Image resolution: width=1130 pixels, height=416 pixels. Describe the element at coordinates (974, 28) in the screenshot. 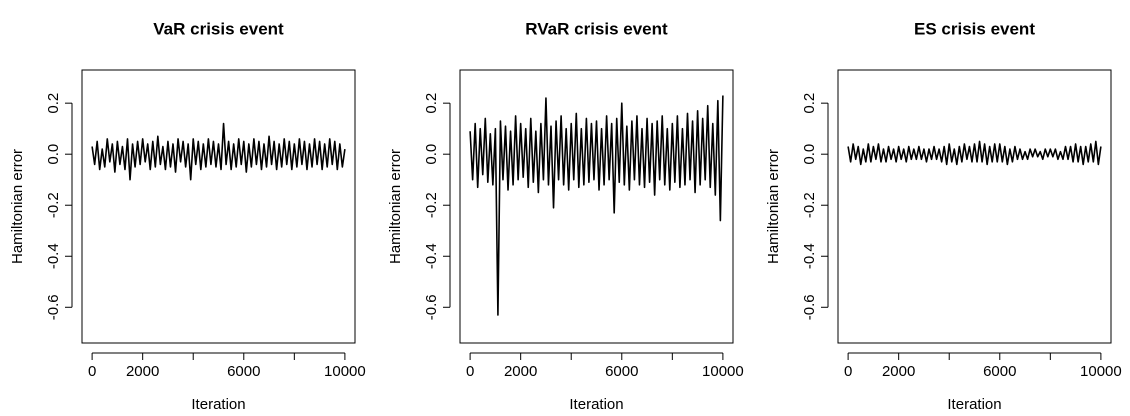

I see `chart-title: ES crisis event` at that location.